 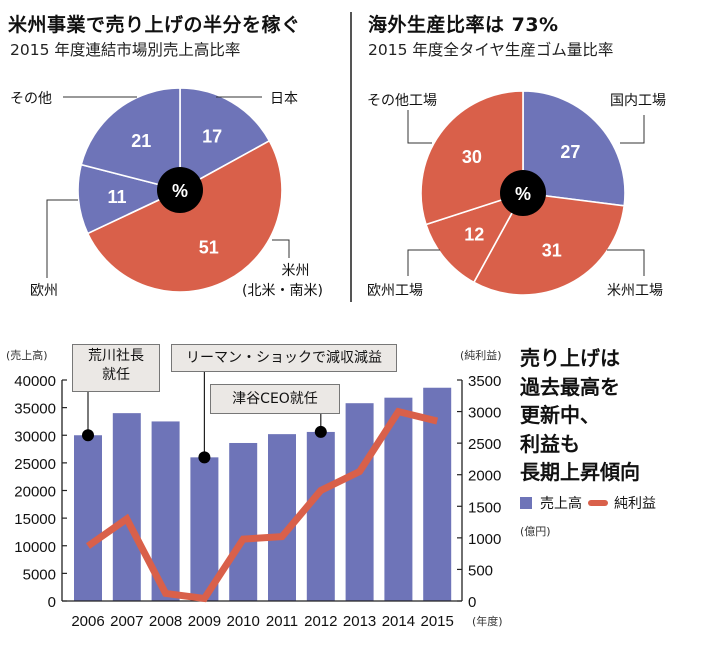 What do you see at coordinates (526, 503) in the screenshot?
I see `legend-bar-swatch` at bounding box center [526, 503].